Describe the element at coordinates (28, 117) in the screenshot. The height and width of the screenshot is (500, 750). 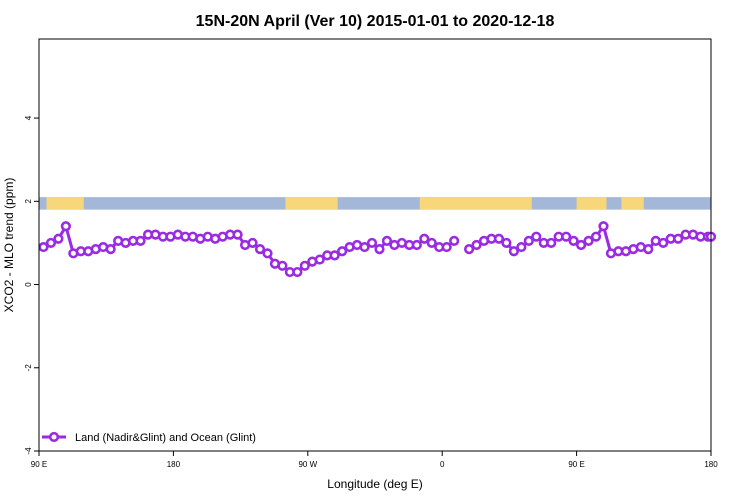
I see `y-tick-label: 4` at that location.